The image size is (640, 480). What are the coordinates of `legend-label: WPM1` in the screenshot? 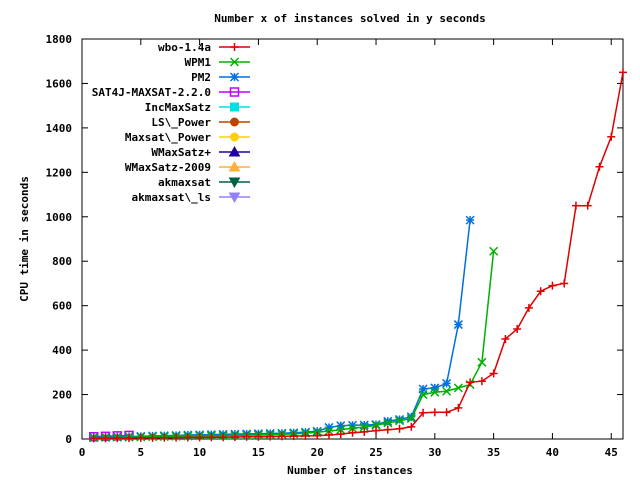 It's located at (198, 62).